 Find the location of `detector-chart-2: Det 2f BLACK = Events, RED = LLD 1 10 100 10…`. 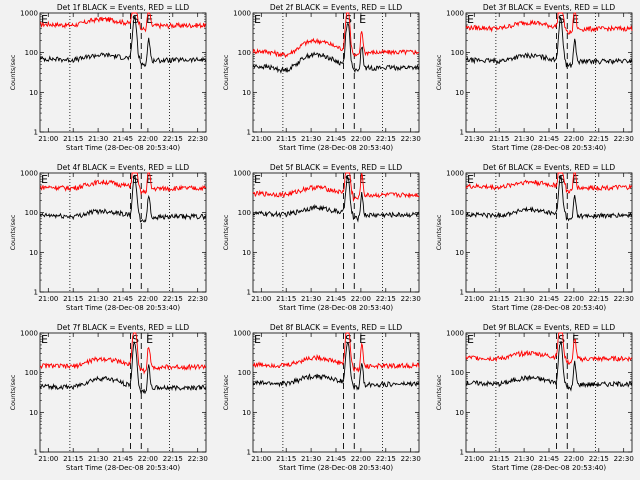

detector-chart-2: Det 2f BLACK = Events, RED = LLD 1 10 100 10… is located at coordinates (321, 77).